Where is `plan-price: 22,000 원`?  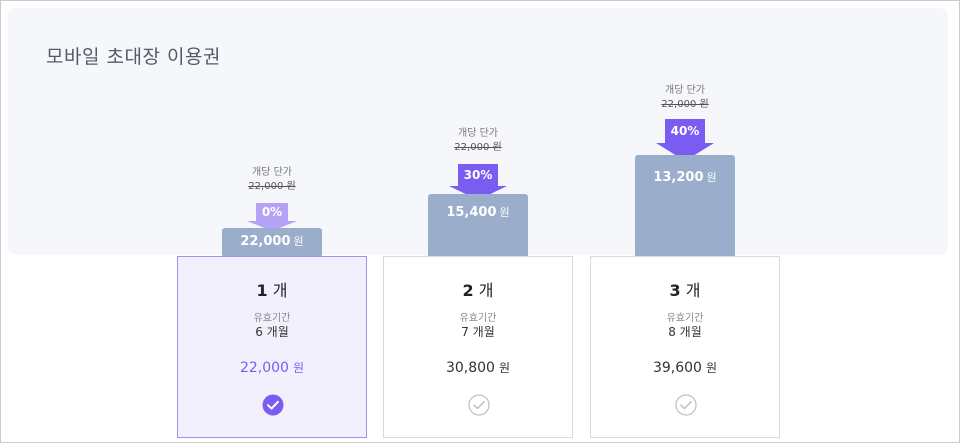 plan-price: 22,000 원 is located at coordinates (272, 368).